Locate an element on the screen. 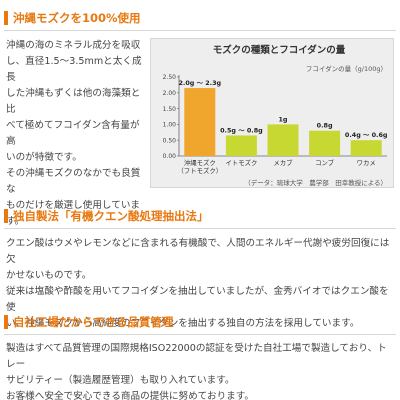  text-line: べて極めてフコイダン含有量が高 is located at coordinates (73, 133).